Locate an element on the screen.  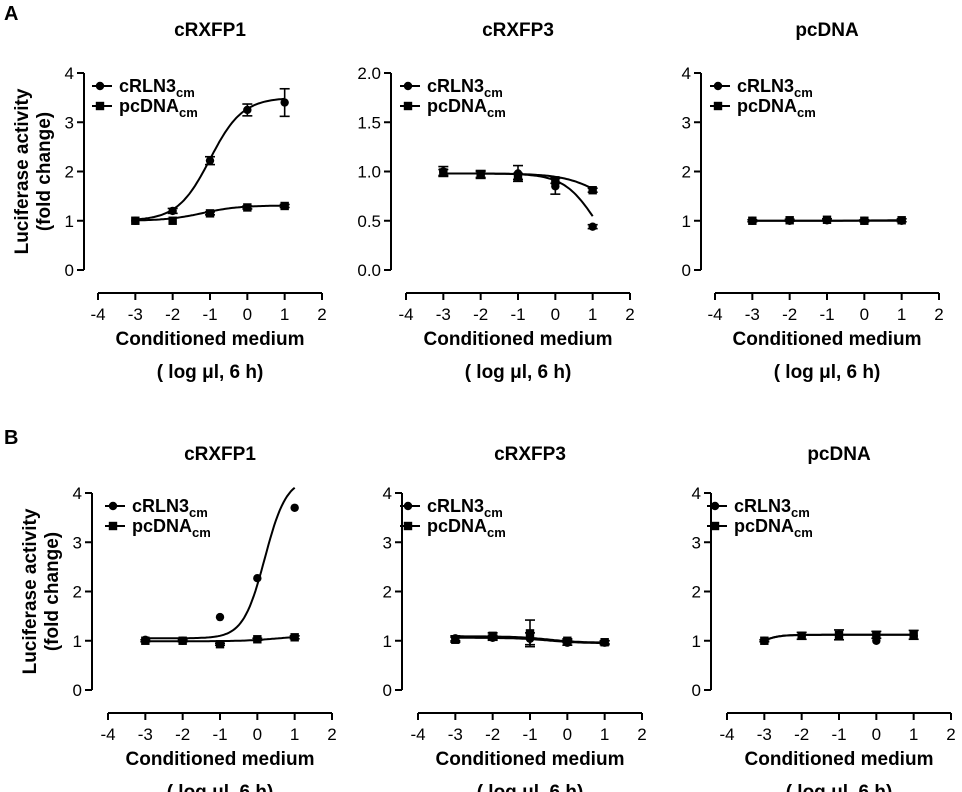
y-tick-label: 1 is located at coordinates (69, 221).